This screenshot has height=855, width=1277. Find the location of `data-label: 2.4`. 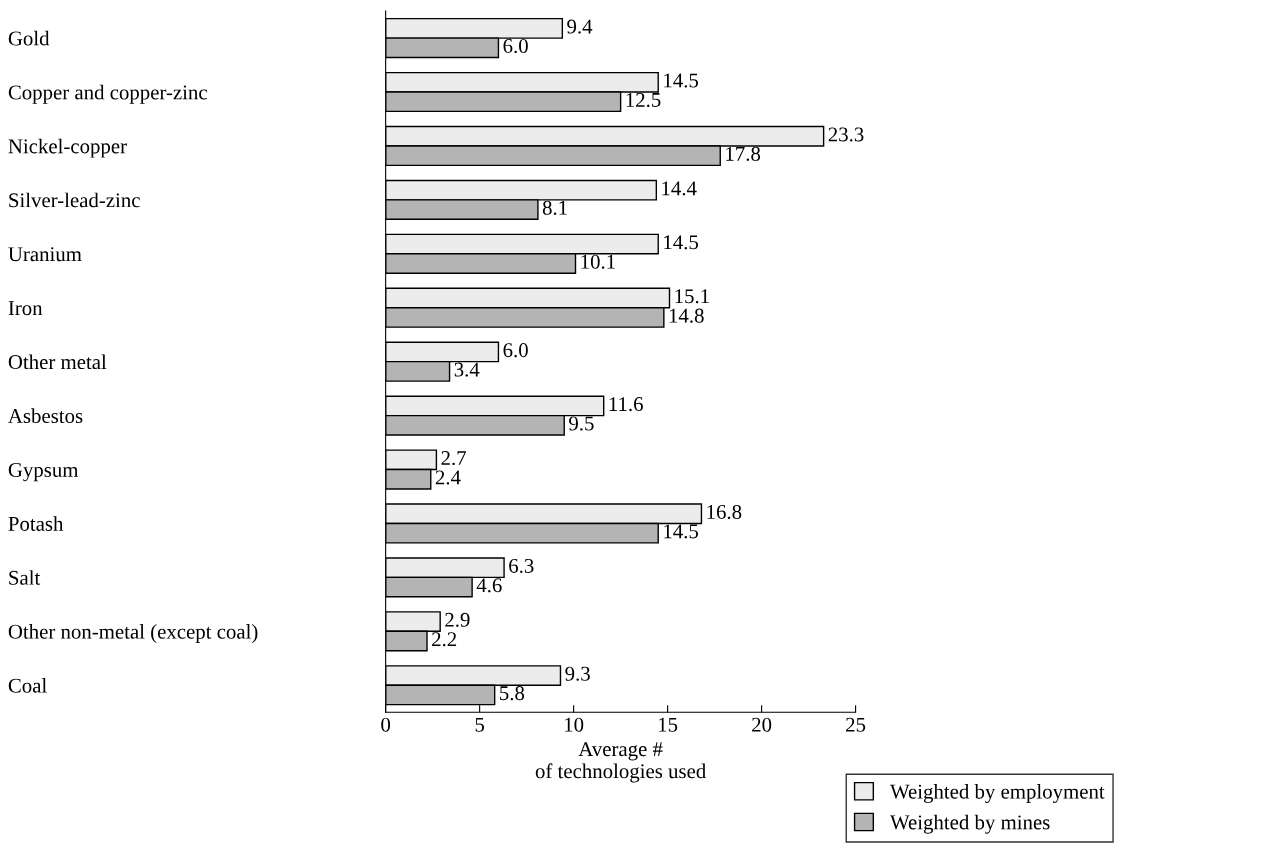

data-label: 2.4 is located at coordinates (448, 477).